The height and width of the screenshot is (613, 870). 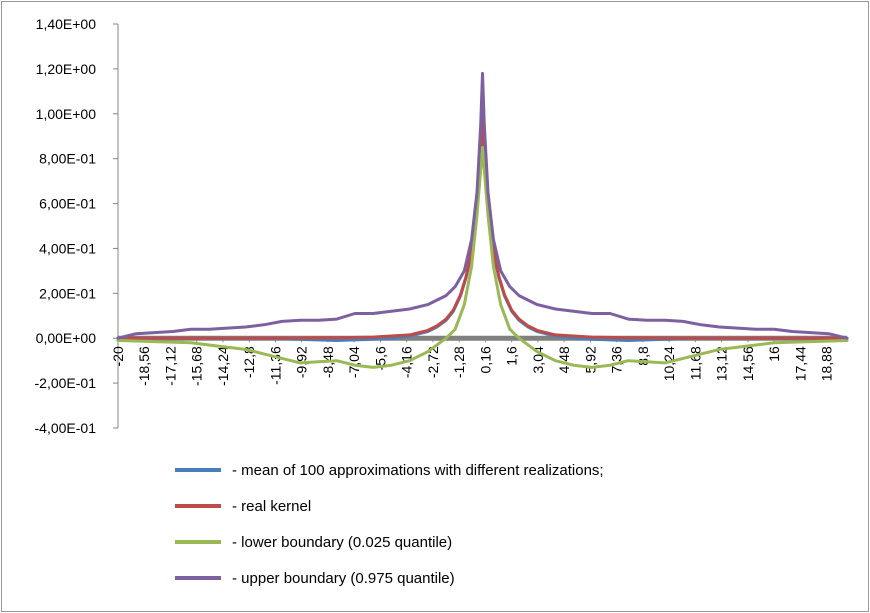 I want to click on x-tick-label: -17,12, so click(x=170, y=366).